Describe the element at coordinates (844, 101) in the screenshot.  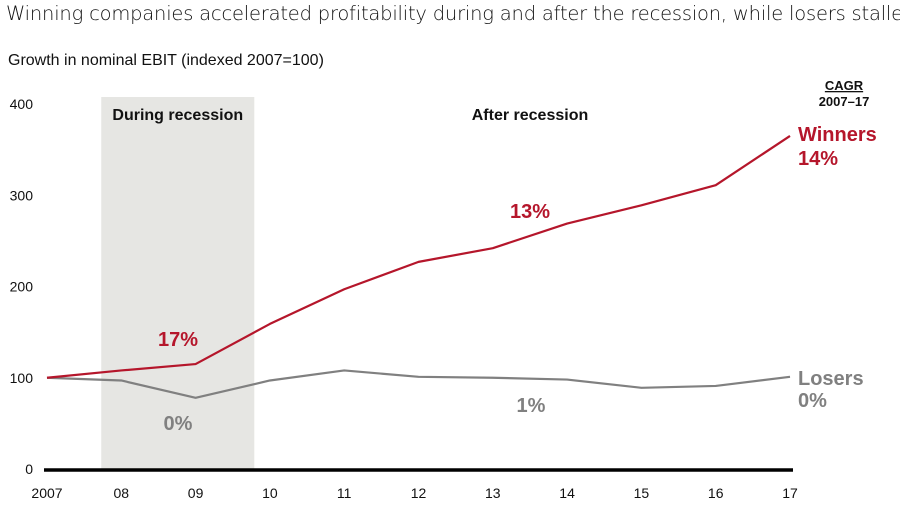
I see `cagr-period: 2007–17` at that location.